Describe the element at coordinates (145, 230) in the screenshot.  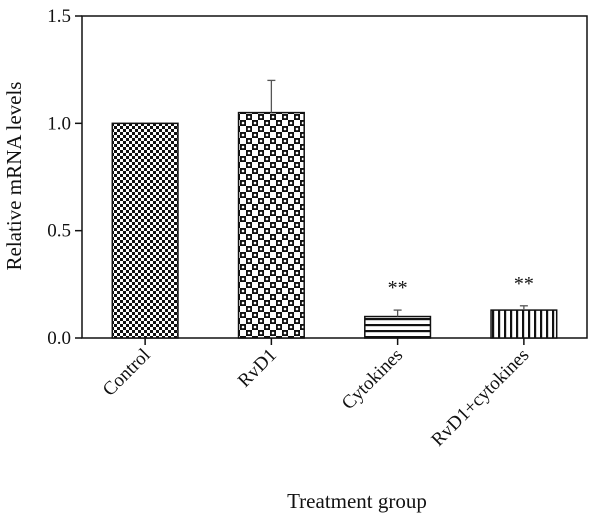
I see `bar-control` at that location.